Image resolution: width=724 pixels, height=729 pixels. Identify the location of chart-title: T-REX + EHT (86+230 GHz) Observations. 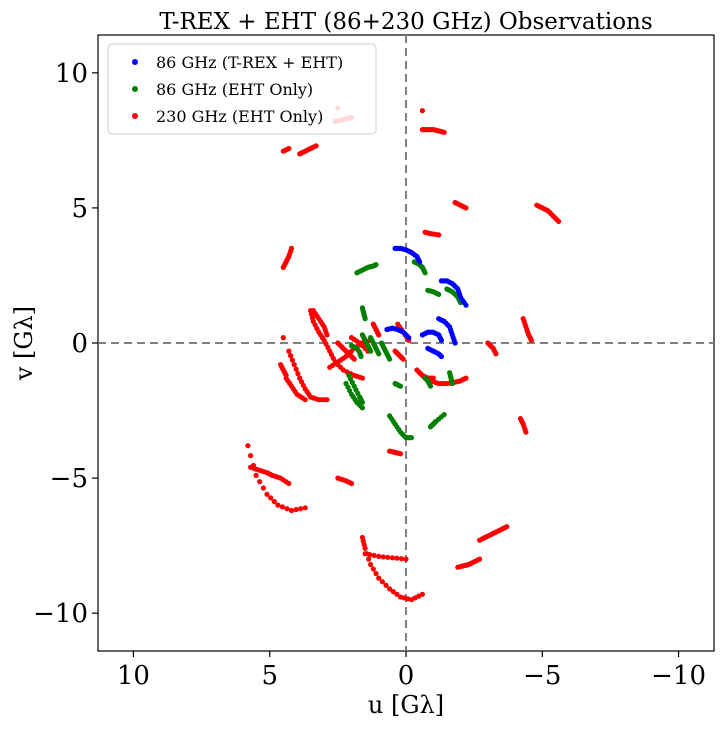
(405, 22).